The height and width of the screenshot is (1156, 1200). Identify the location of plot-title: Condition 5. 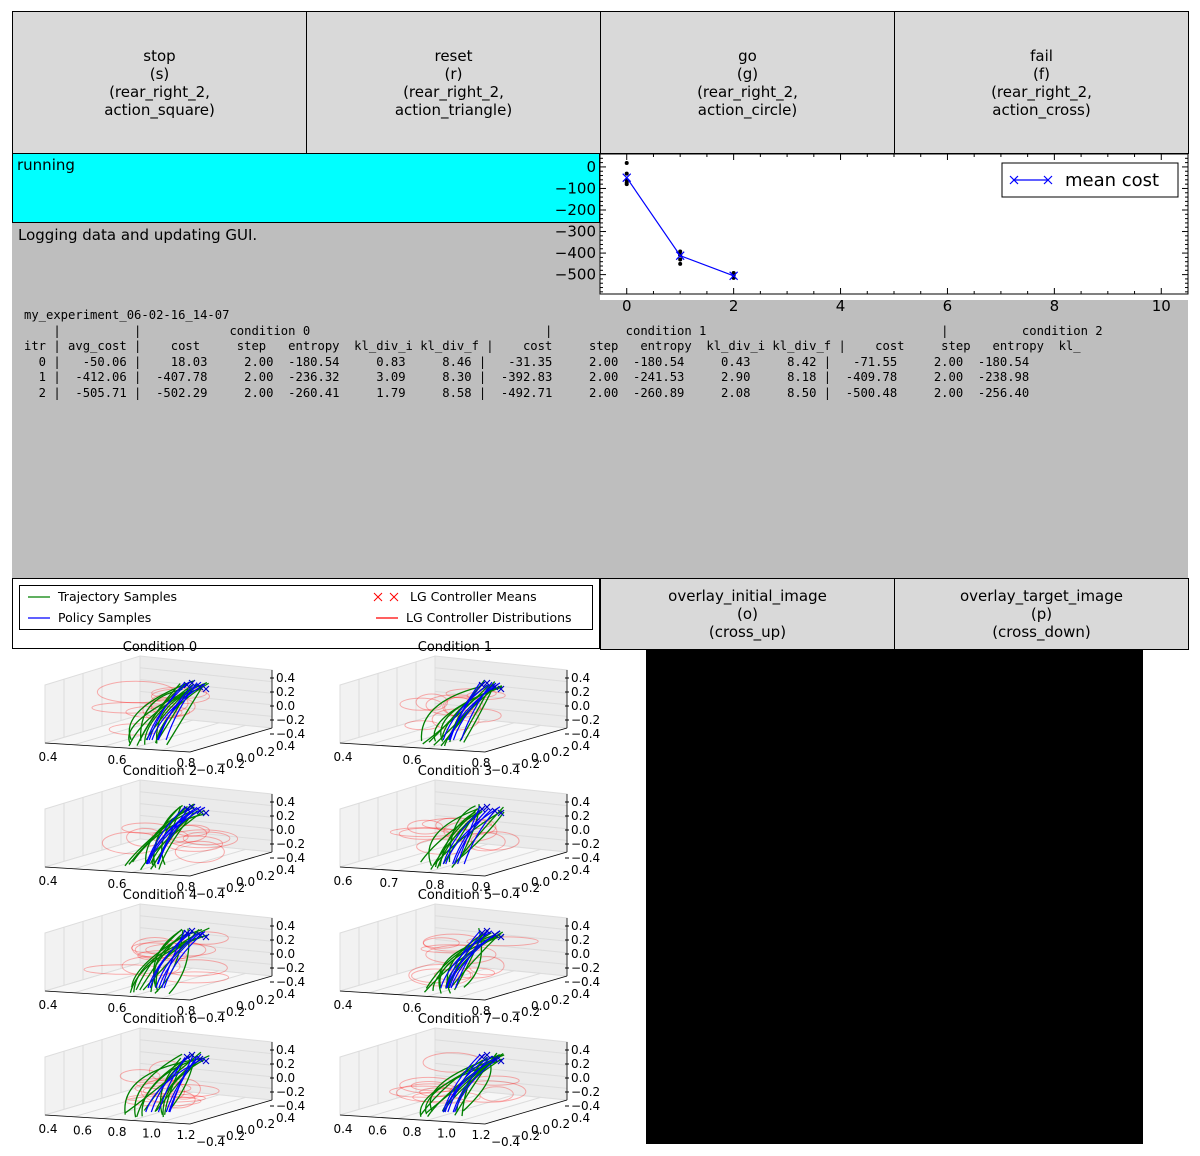
(455, 895).